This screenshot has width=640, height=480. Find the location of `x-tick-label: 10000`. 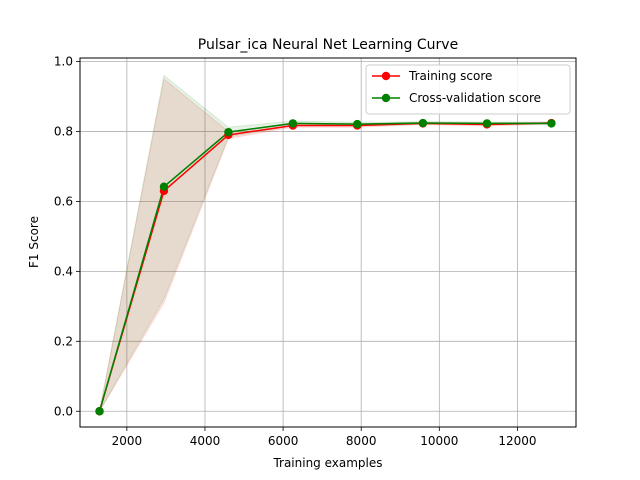

x-tick-label: 10000 is located at coordinates (439, 441).